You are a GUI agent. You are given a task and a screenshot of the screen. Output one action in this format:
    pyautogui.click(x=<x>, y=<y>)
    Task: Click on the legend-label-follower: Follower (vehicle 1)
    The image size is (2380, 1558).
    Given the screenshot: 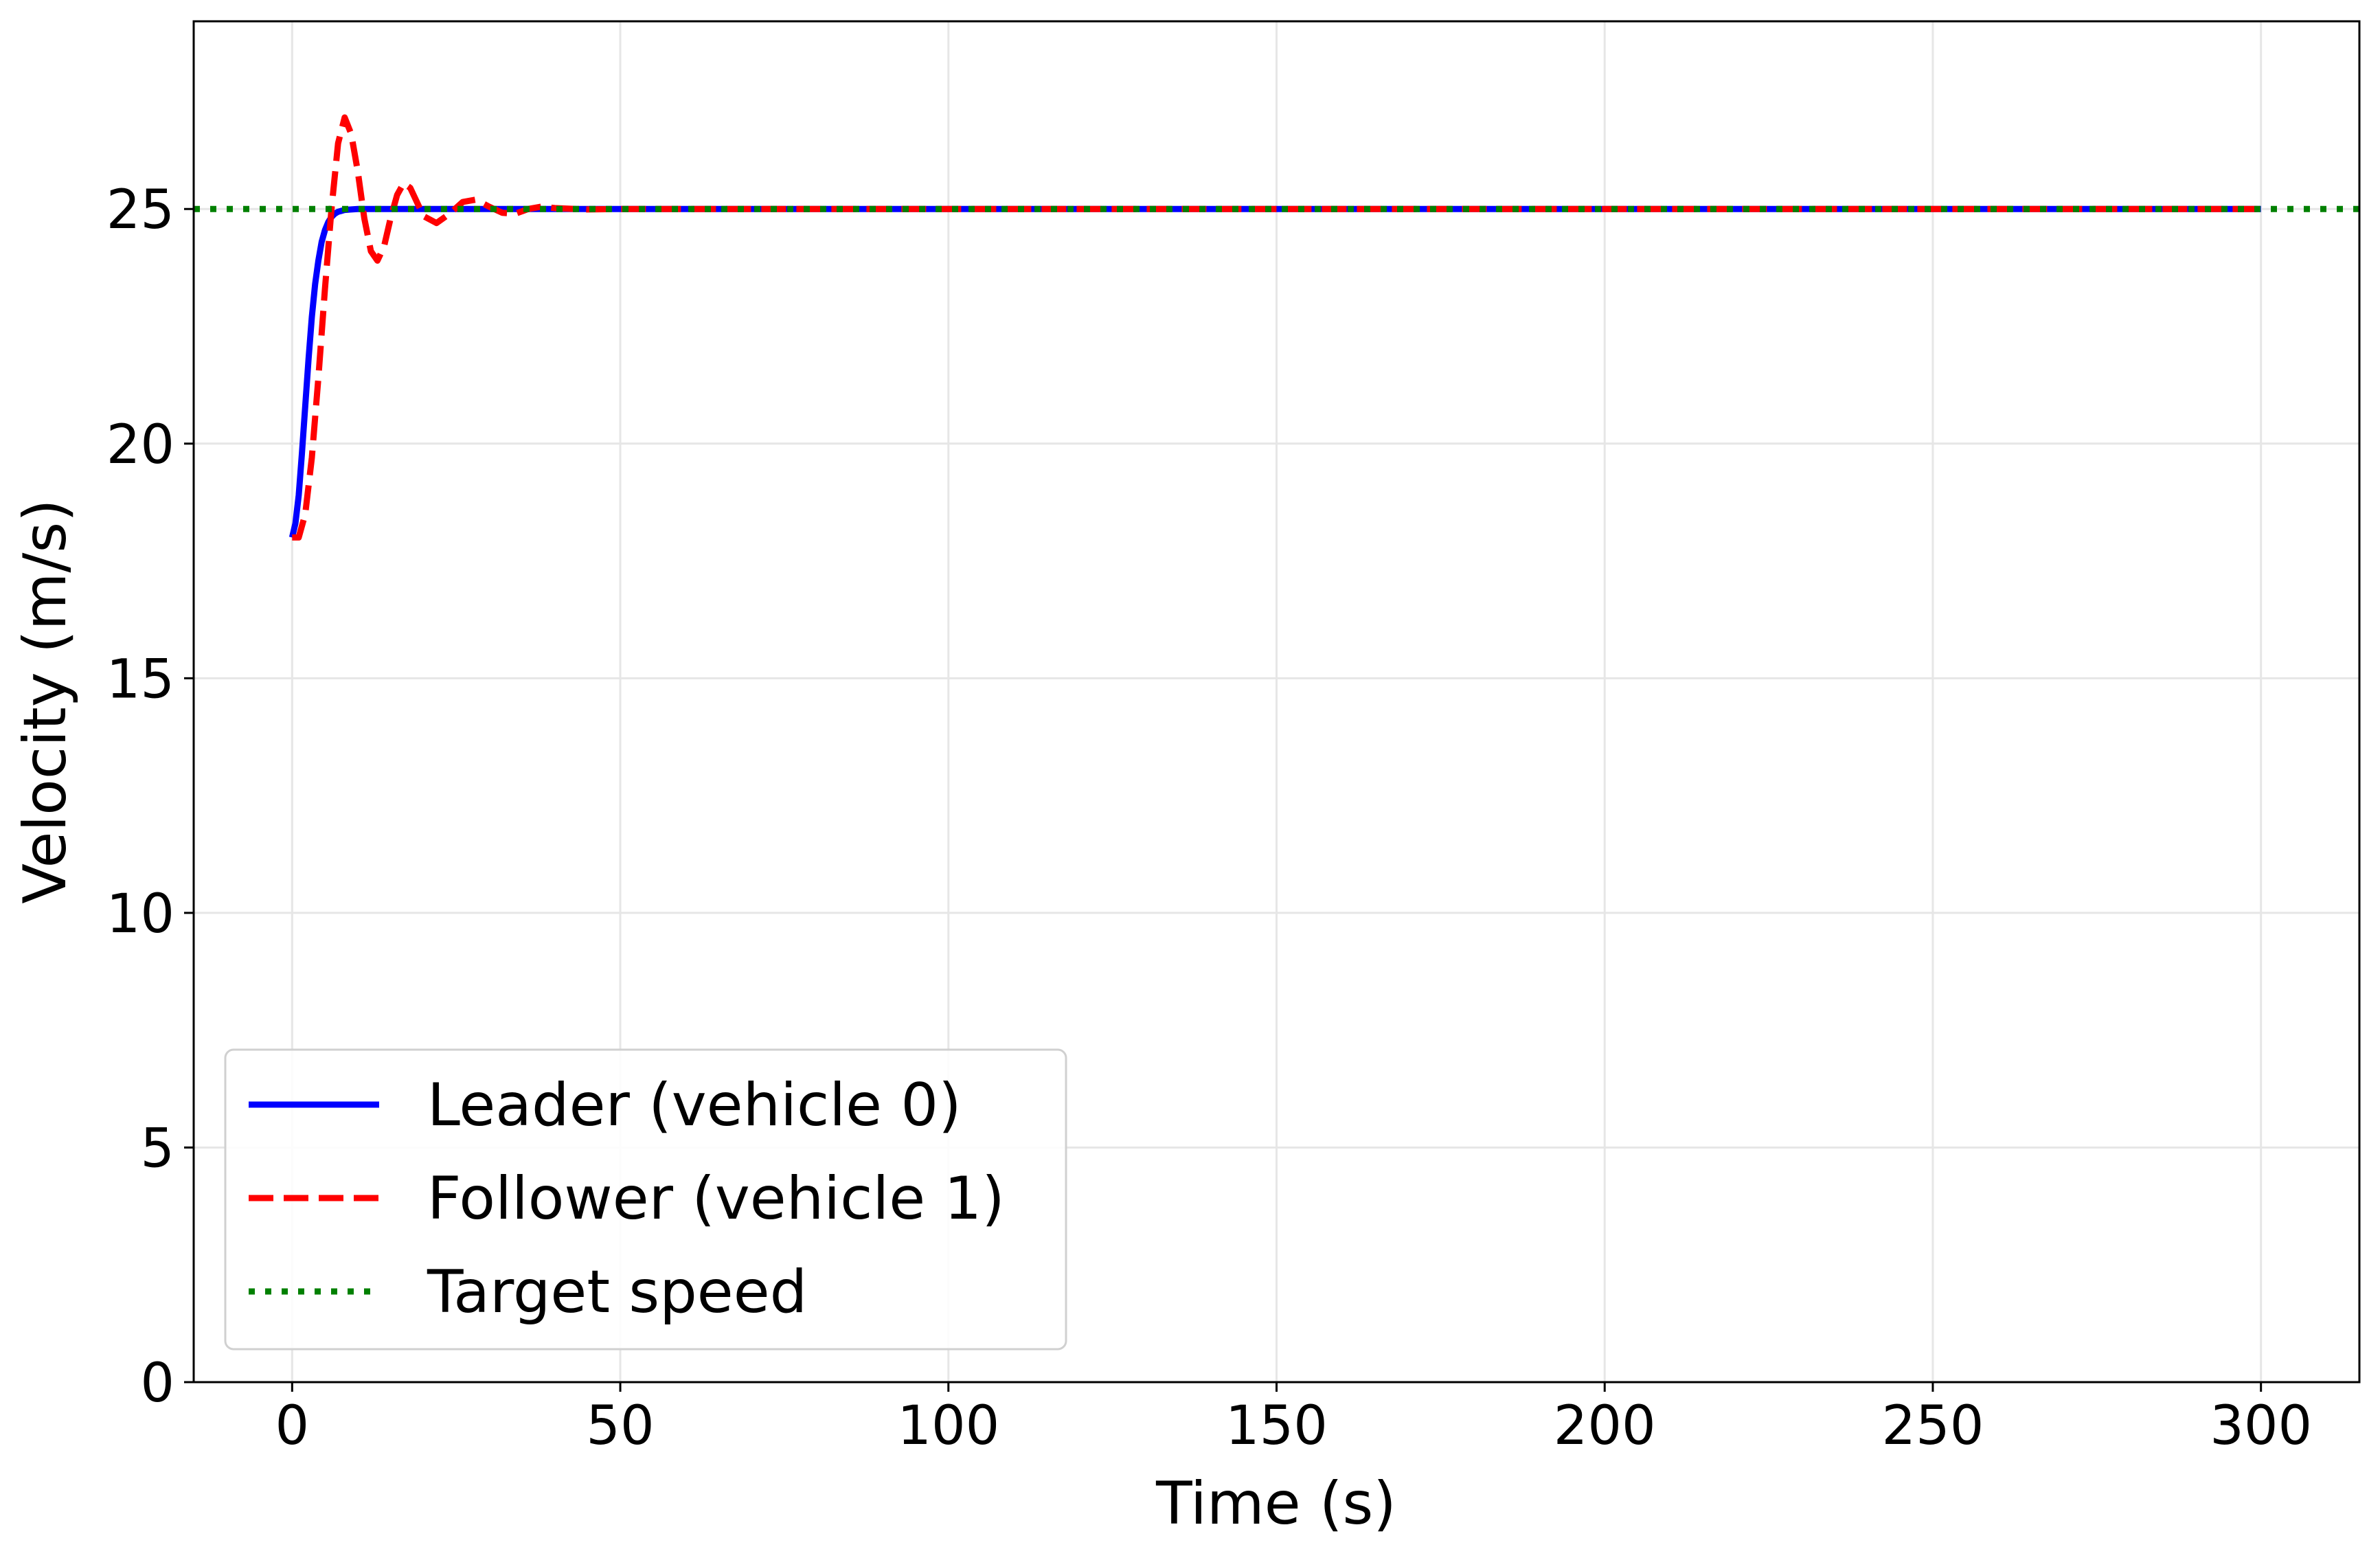 What is the action you would take?
    pyautogui.click(x=716, y=1198)
    